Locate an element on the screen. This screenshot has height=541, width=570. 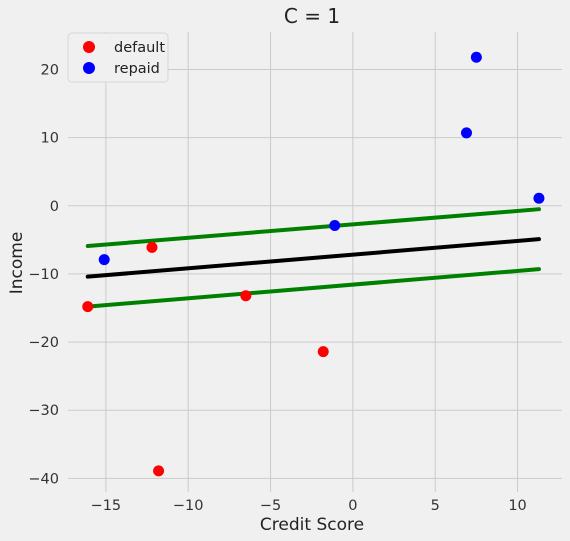
y-tick-label: 10 is located at coordinates (50, 139).